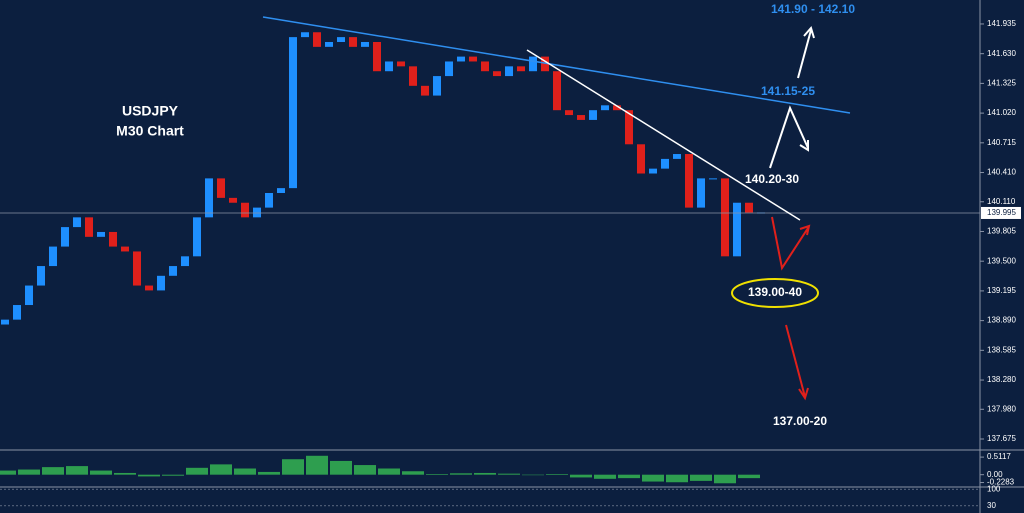 Image resolution: width=1024 pixels, height=513 pixels. I want to click on y-tick-label: -0.2283, so click(1001, 482).